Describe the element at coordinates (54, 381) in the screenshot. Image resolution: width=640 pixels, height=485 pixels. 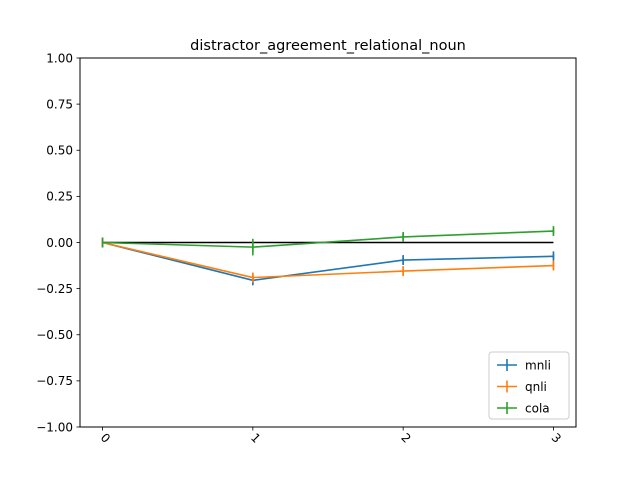
I see `y-tick-label: −0.75` at that location.